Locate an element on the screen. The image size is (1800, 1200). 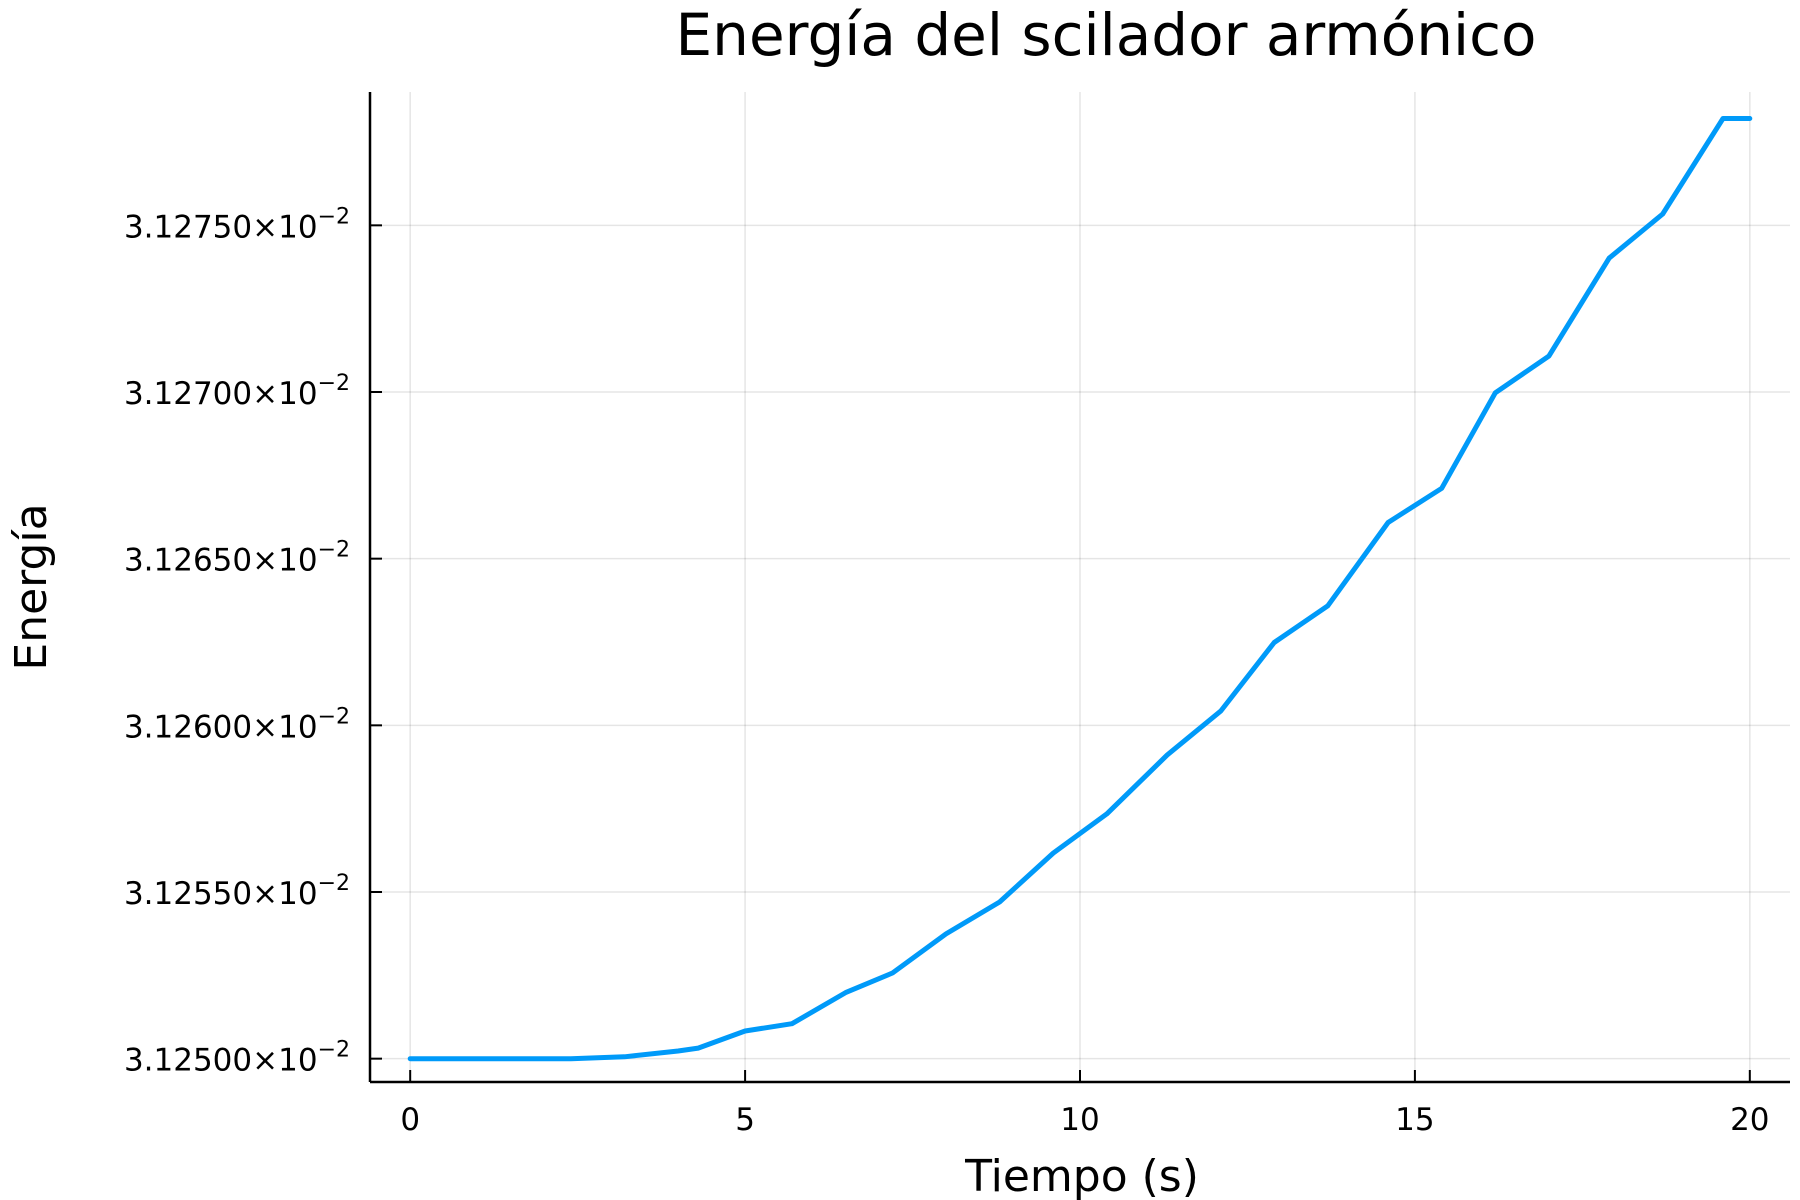
y-axis-label: Energía is located at coordinates (31, 586).